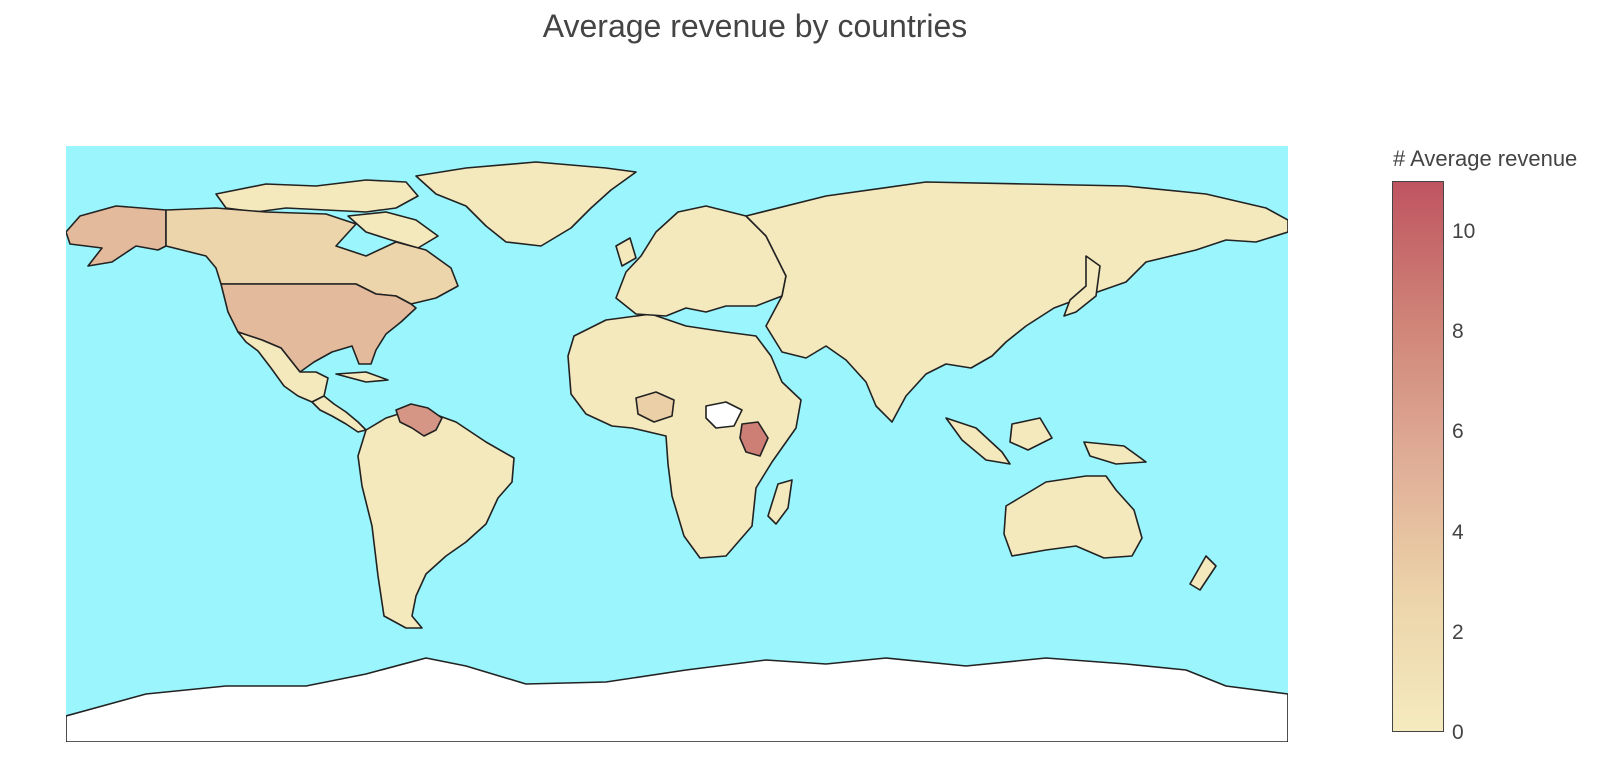  What do you see at coordinates (526, 204) in the screenshot?
I see `greenland` at bounding box center [526, 204].